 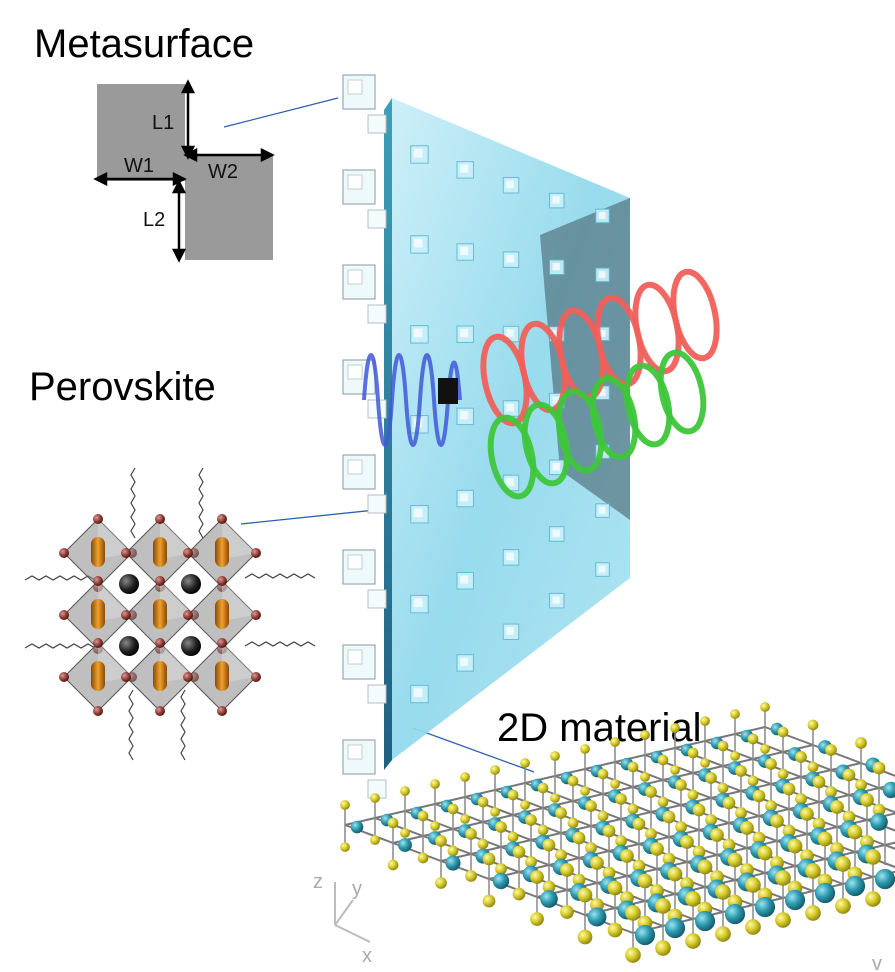 I want to click on edge-pillar-column, so click(x=364, y=436).